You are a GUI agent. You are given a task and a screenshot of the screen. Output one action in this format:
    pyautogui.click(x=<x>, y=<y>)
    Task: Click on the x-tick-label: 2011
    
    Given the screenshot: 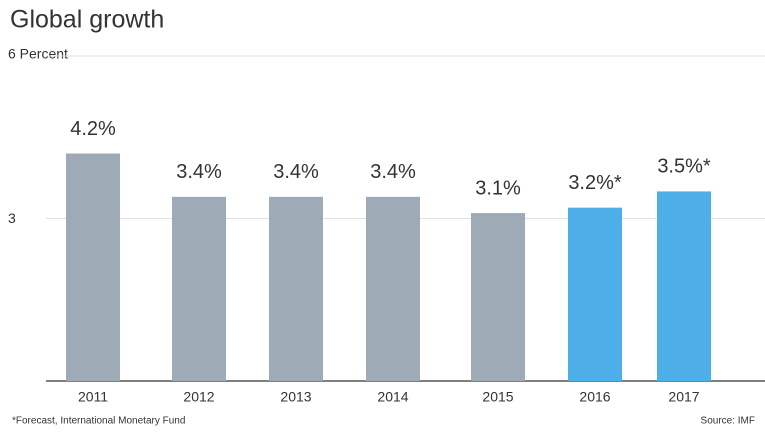 What is the action you would take?
    pyautogui.click(x=93, y=397)
    